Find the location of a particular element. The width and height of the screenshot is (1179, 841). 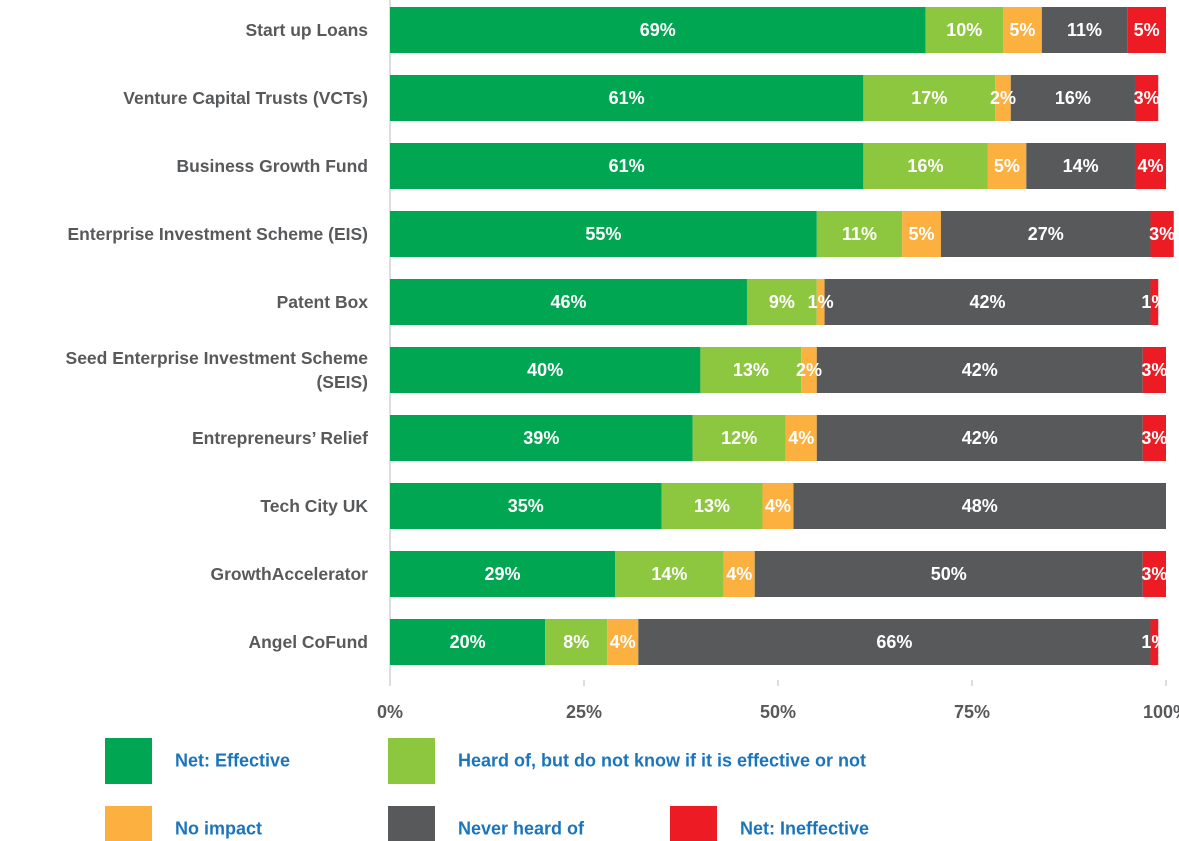

x-tick-label: 50% is located at coordinates (778, 712).